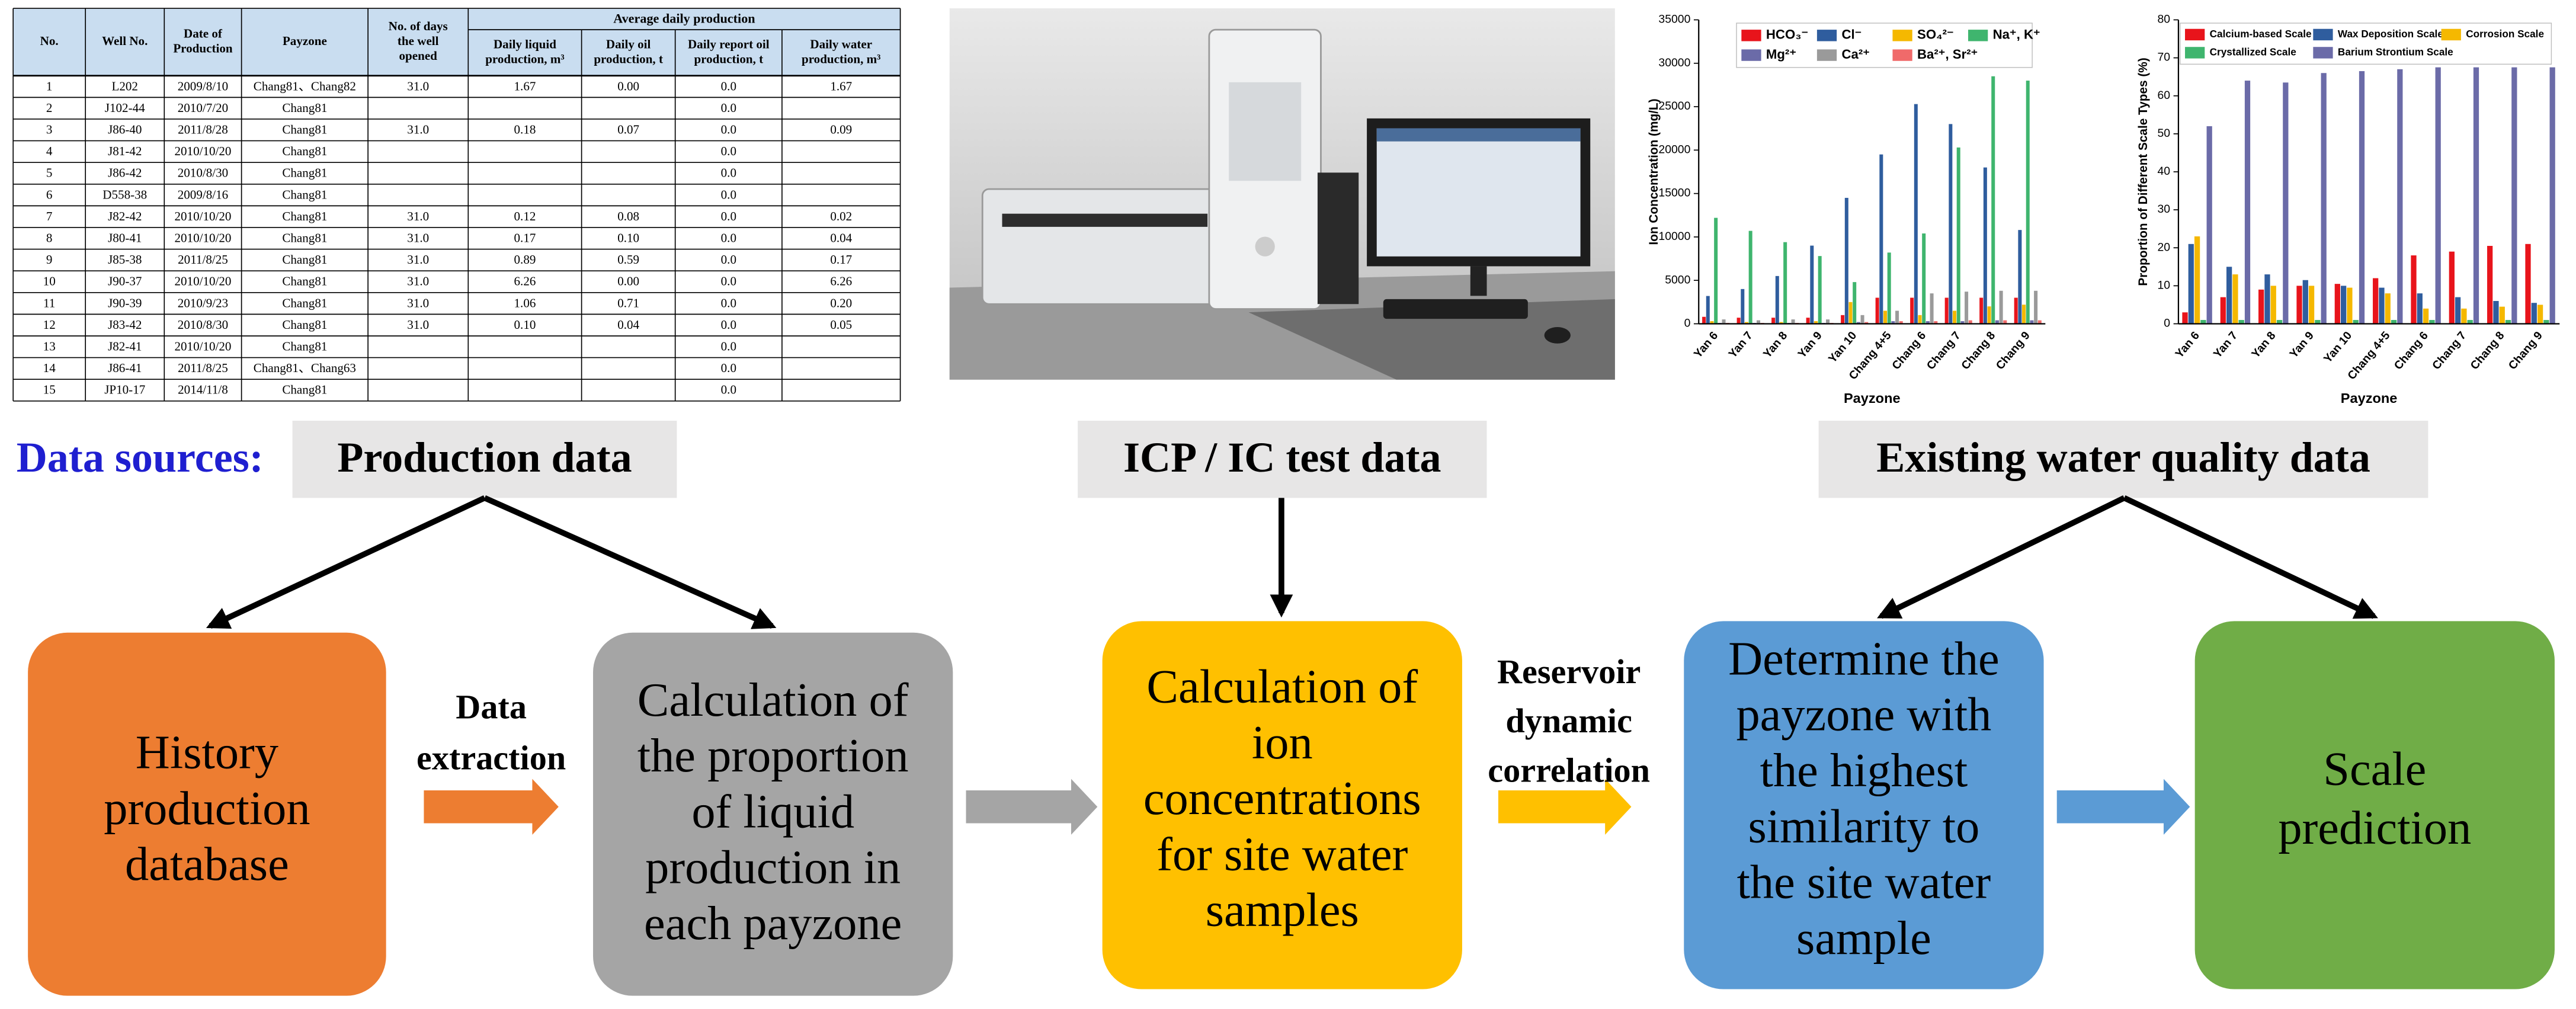 This screenshot has height=1009, width=2576. What do you see at coordinates (729, 51) in the screenshot?
I see `table-column-header: Daily report oil production, t` at bounding box center [729, 51].